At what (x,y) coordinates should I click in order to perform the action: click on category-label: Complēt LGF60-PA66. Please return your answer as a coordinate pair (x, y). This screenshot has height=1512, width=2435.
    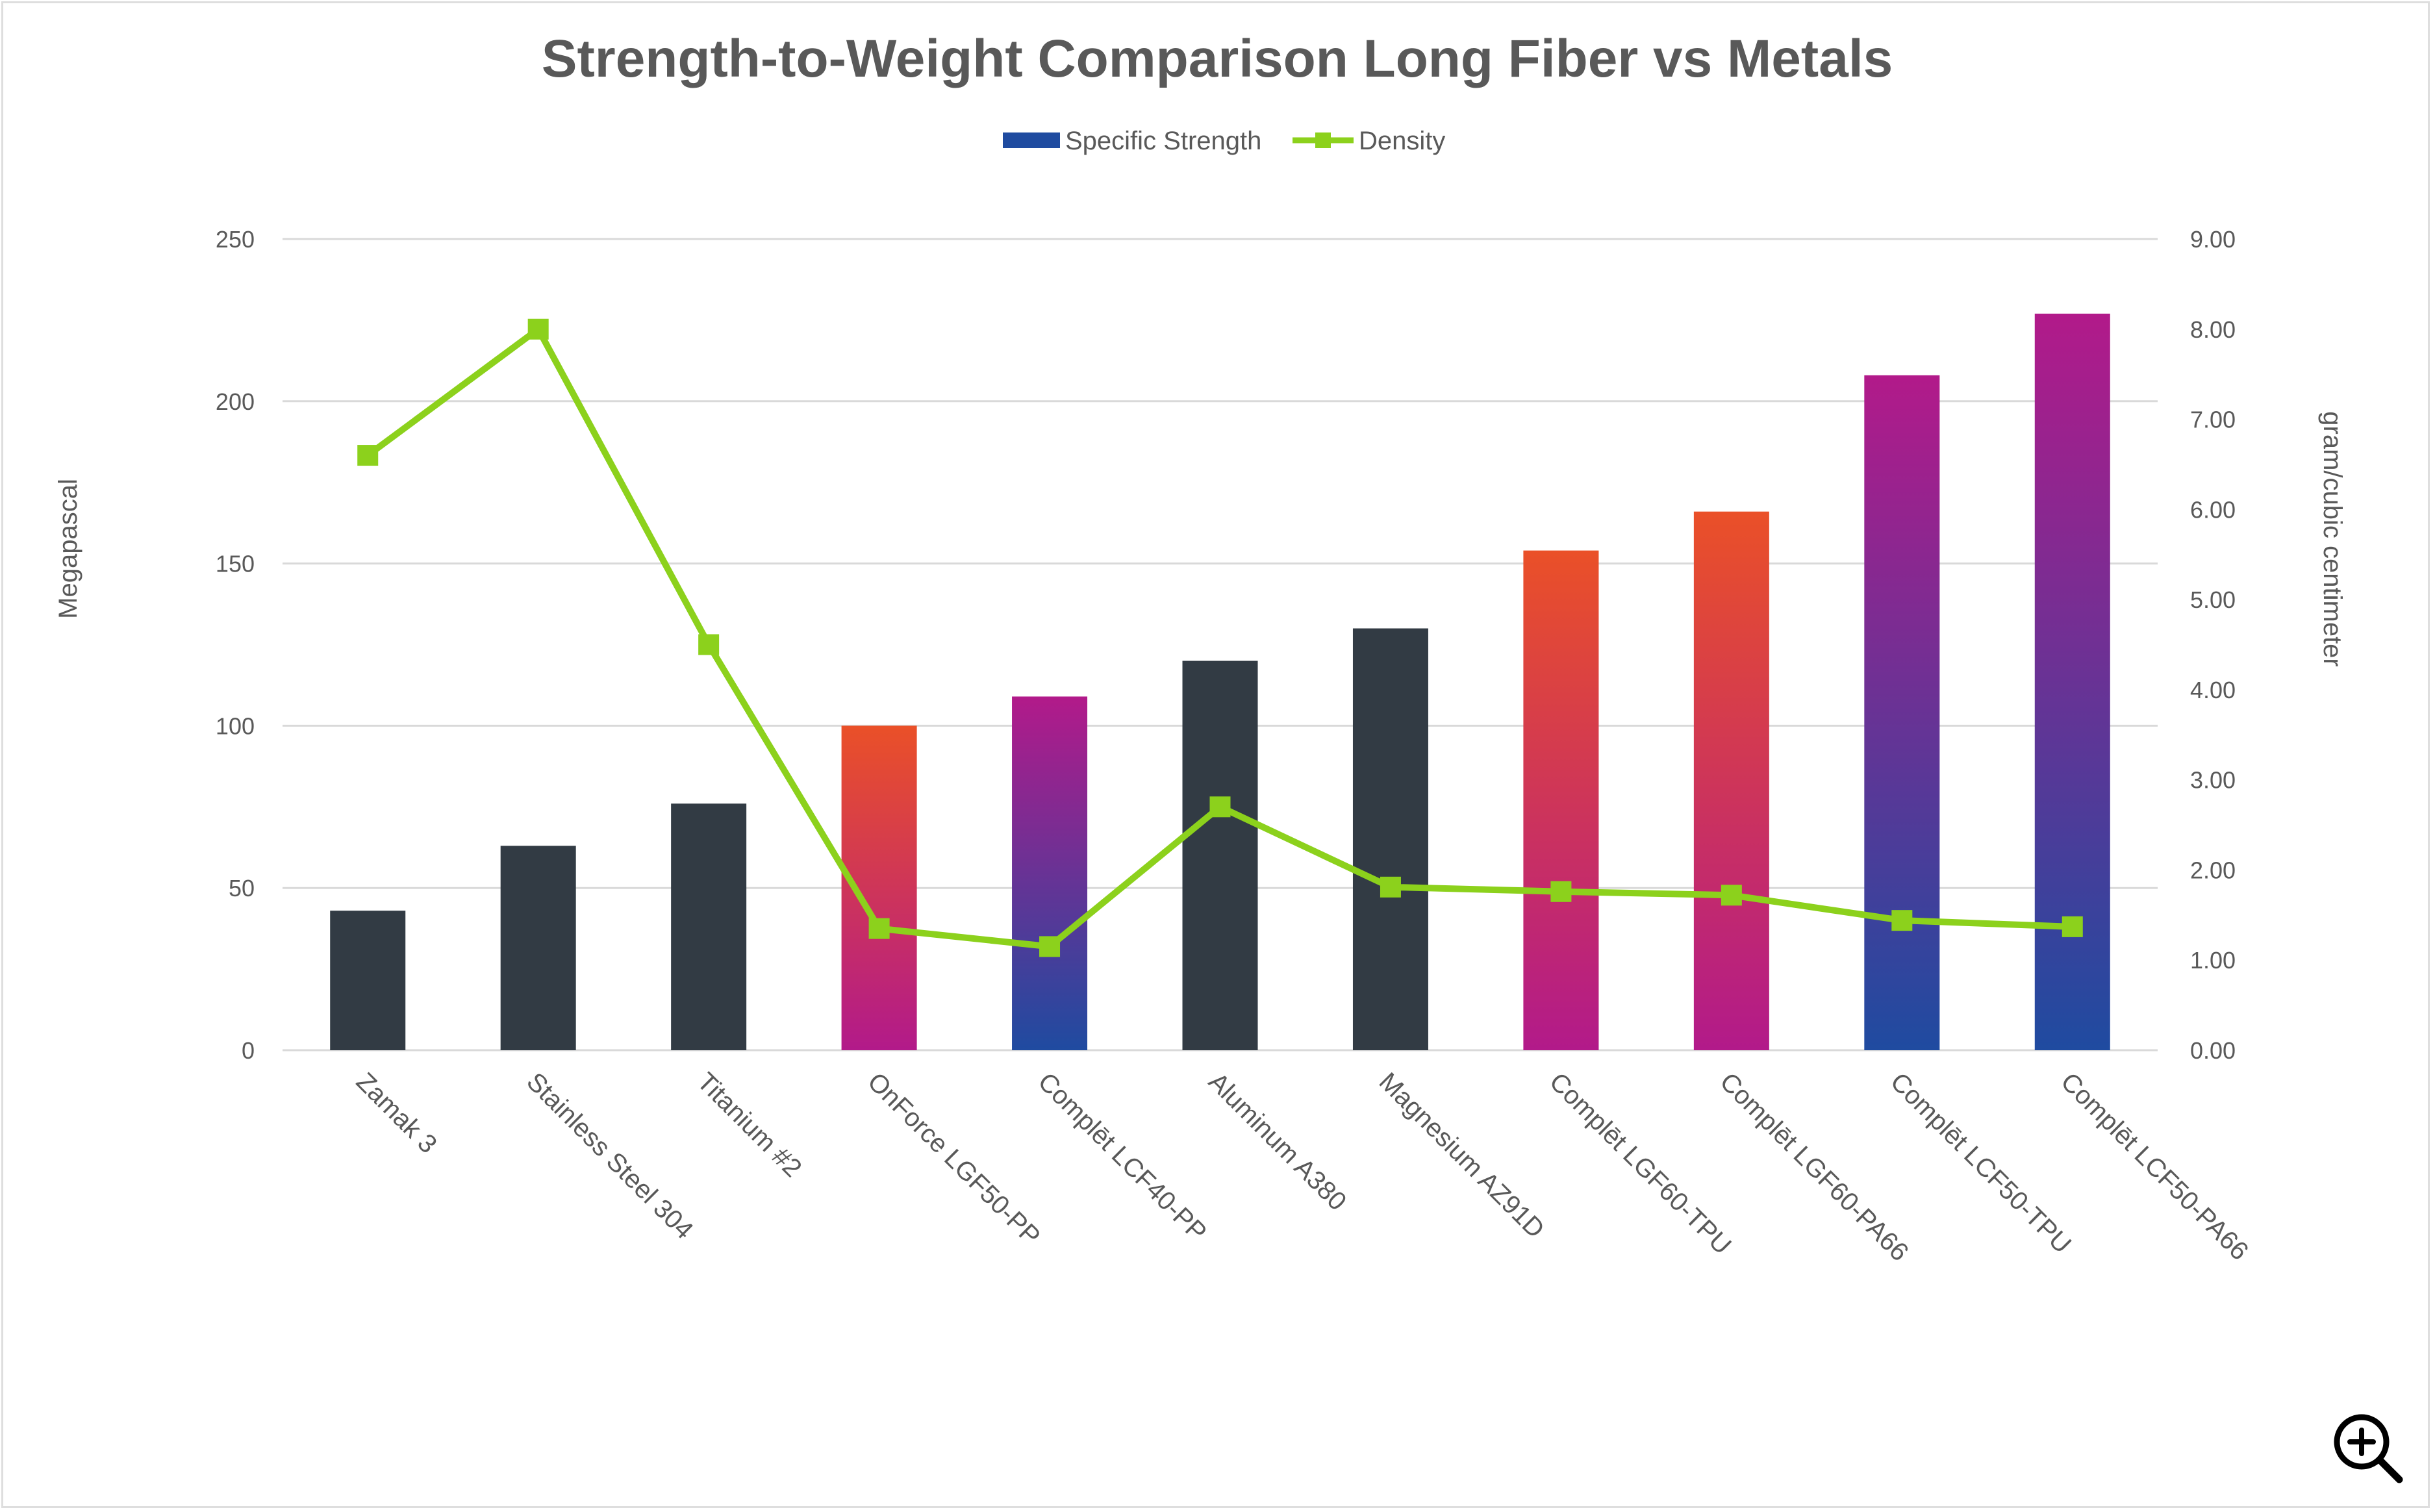
    Looking at the image, I should click on (1813, 1166).